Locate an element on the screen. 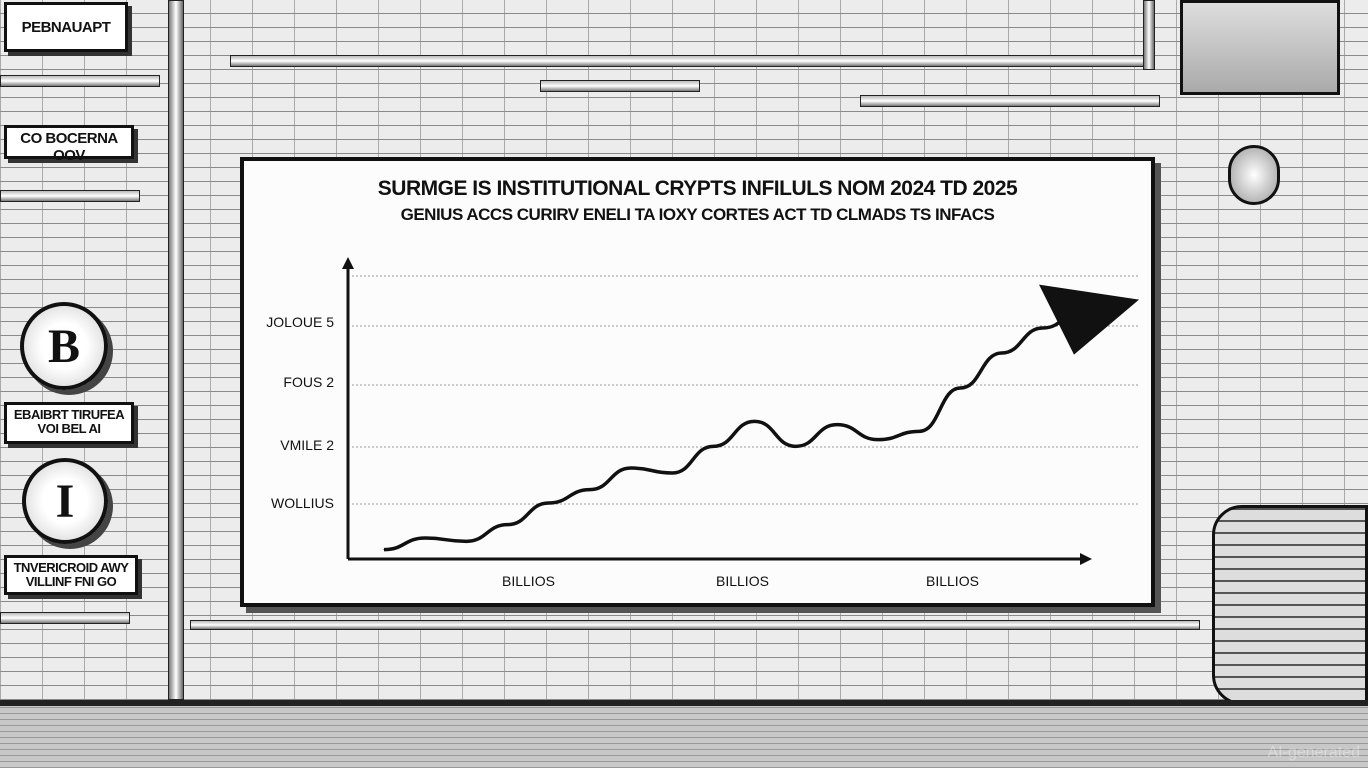 This screenshot has width=1368, height=768. y-tick-label: FOUS 2 is located at coordinates (308, 382).